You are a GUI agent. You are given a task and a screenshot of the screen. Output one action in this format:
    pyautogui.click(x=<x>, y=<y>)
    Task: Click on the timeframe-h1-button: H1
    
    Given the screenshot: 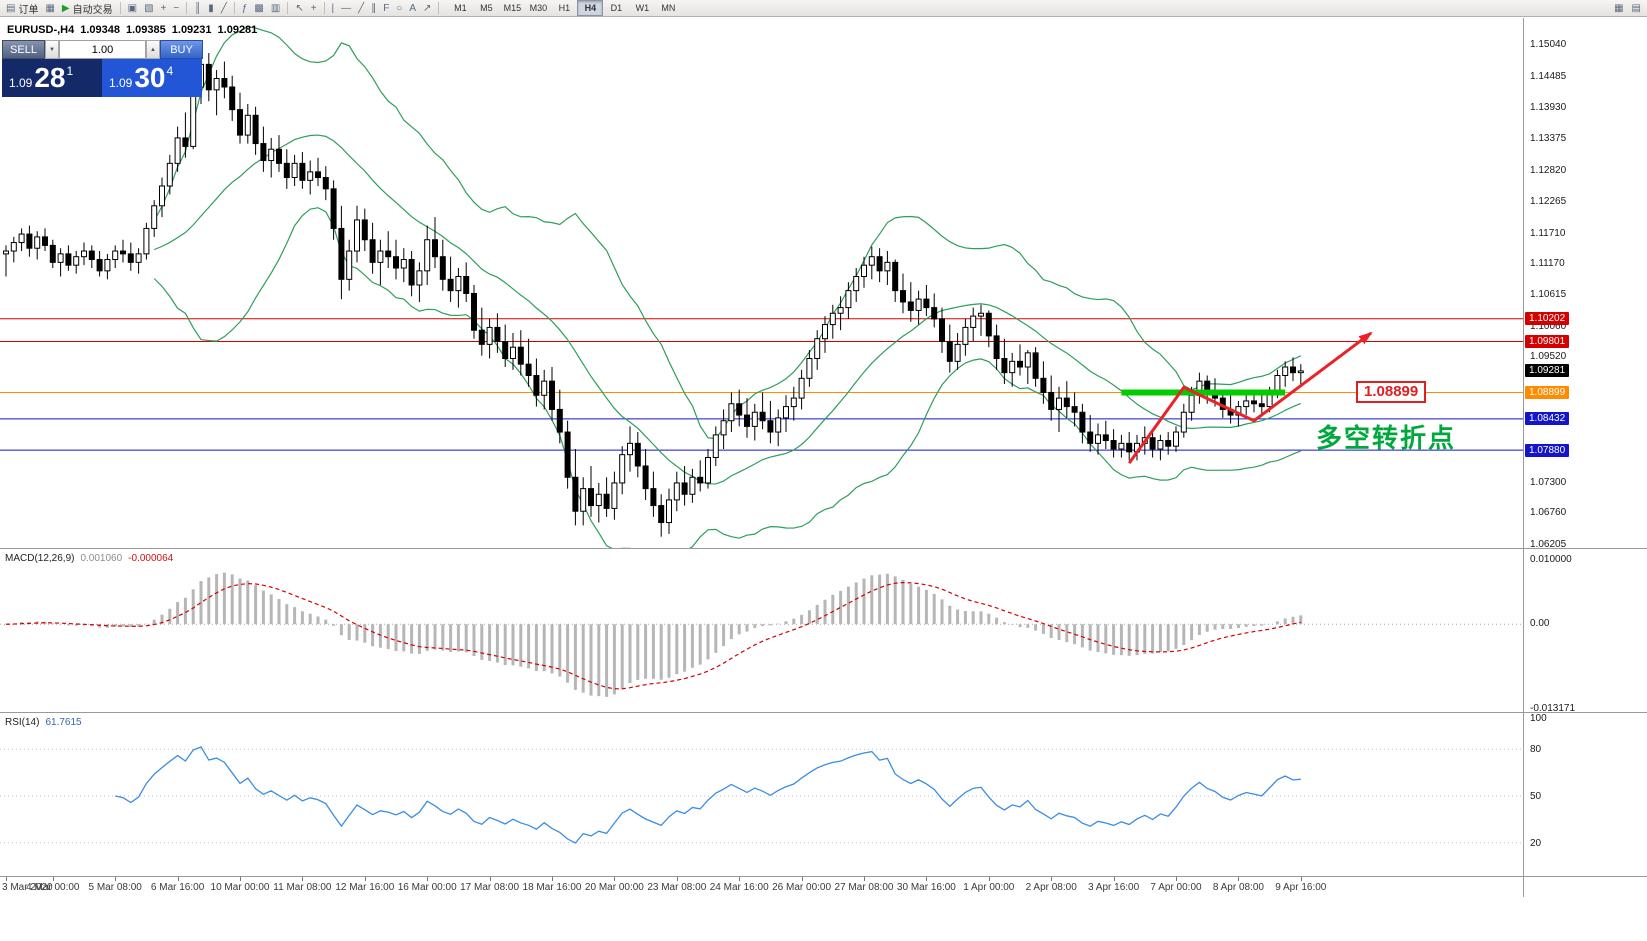 What is the action you would take?
    pyautogui.click(x=564, y=8)
    